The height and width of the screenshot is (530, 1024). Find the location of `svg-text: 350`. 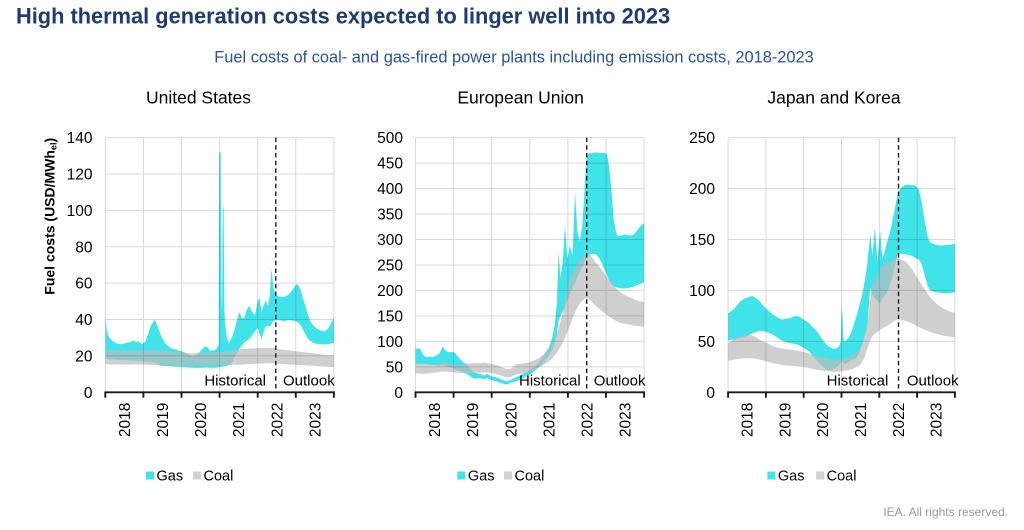

svg-text: 350 is located at coordinates (390, 215).